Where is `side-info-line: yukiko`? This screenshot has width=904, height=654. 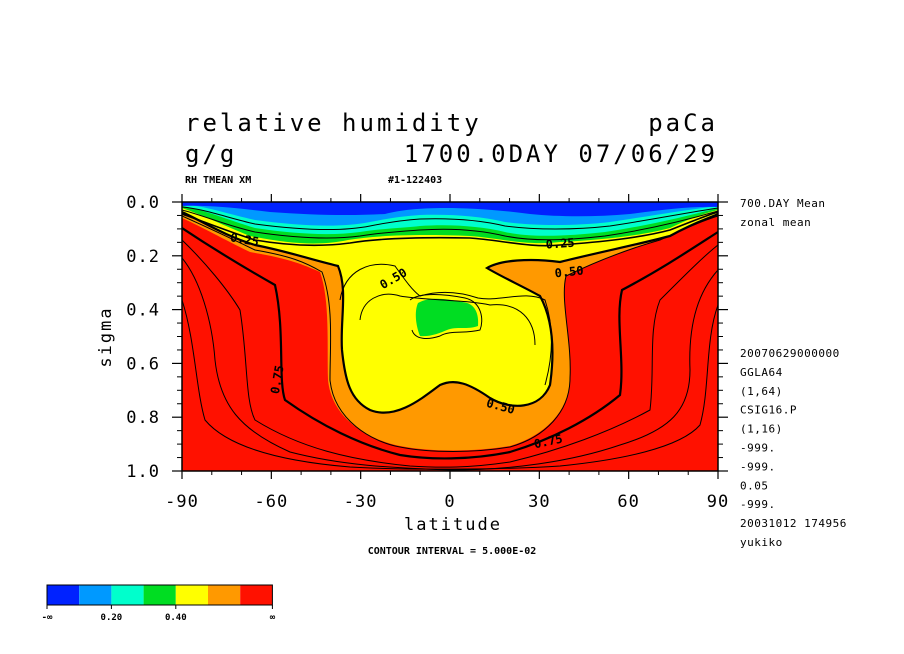 side-info-line: yukiko is located at coordinates (761, 542).